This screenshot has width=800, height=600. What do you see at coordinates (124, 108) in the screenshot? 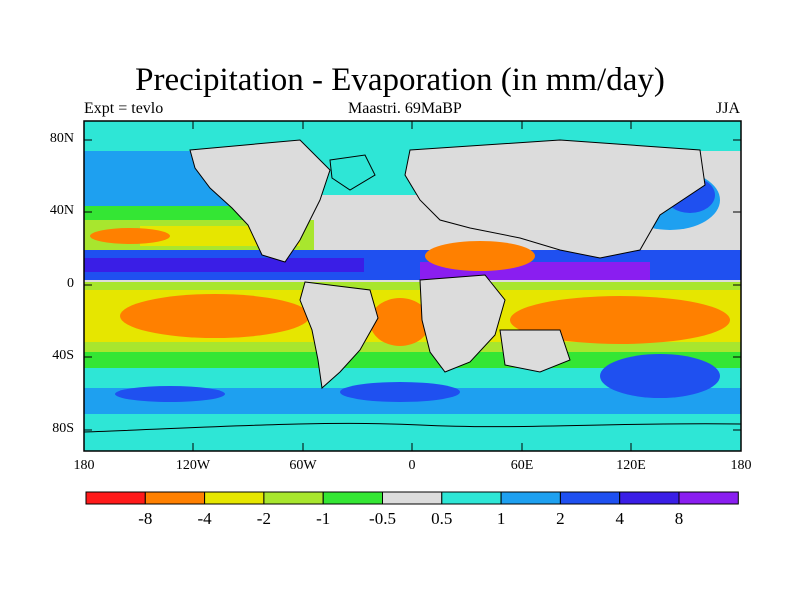
I see `experiment-label: Expt = tevlo` at bounding box center [124, 108].